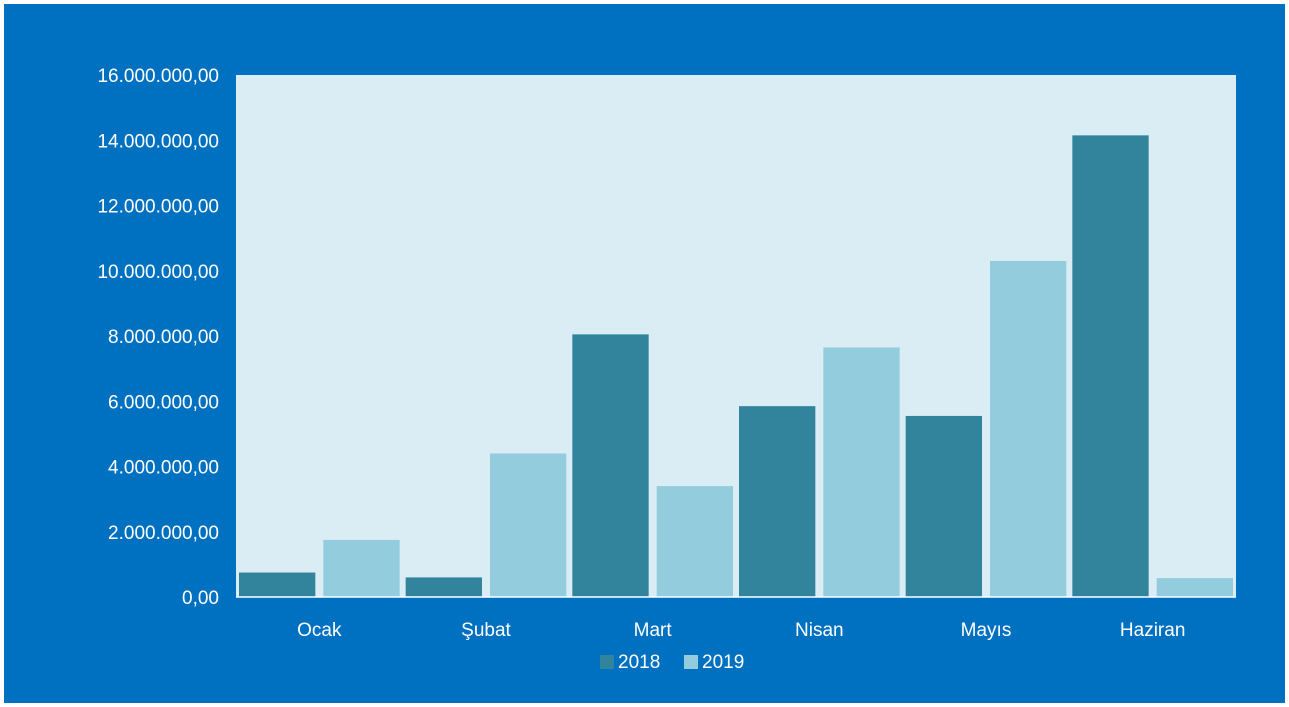 This screenshot has width=1289, height=707. What do you see at coordinates (653, 630) in the screenshot?
I see `x-tick-label: Mart` at bounding box center [653, 630].